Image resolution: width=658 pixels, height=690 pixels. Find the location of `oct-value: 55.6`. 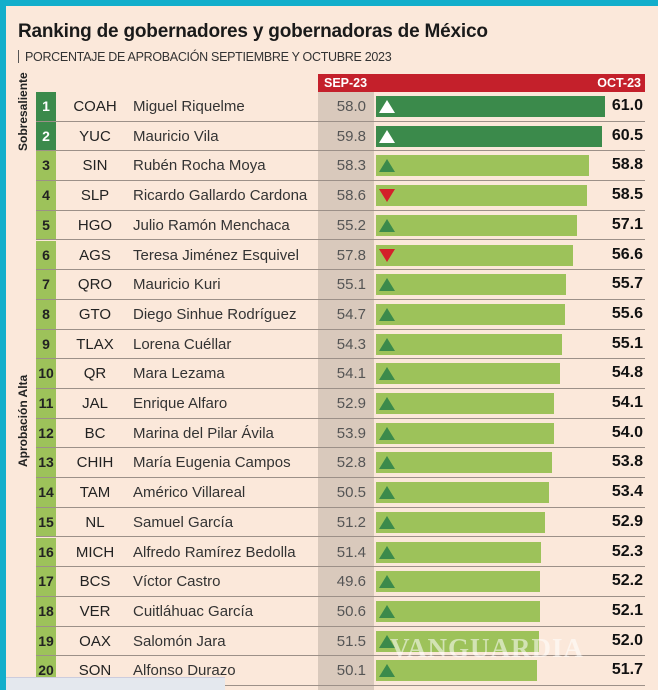

oct-value: 55.6 is located at coordinates (627, 313).